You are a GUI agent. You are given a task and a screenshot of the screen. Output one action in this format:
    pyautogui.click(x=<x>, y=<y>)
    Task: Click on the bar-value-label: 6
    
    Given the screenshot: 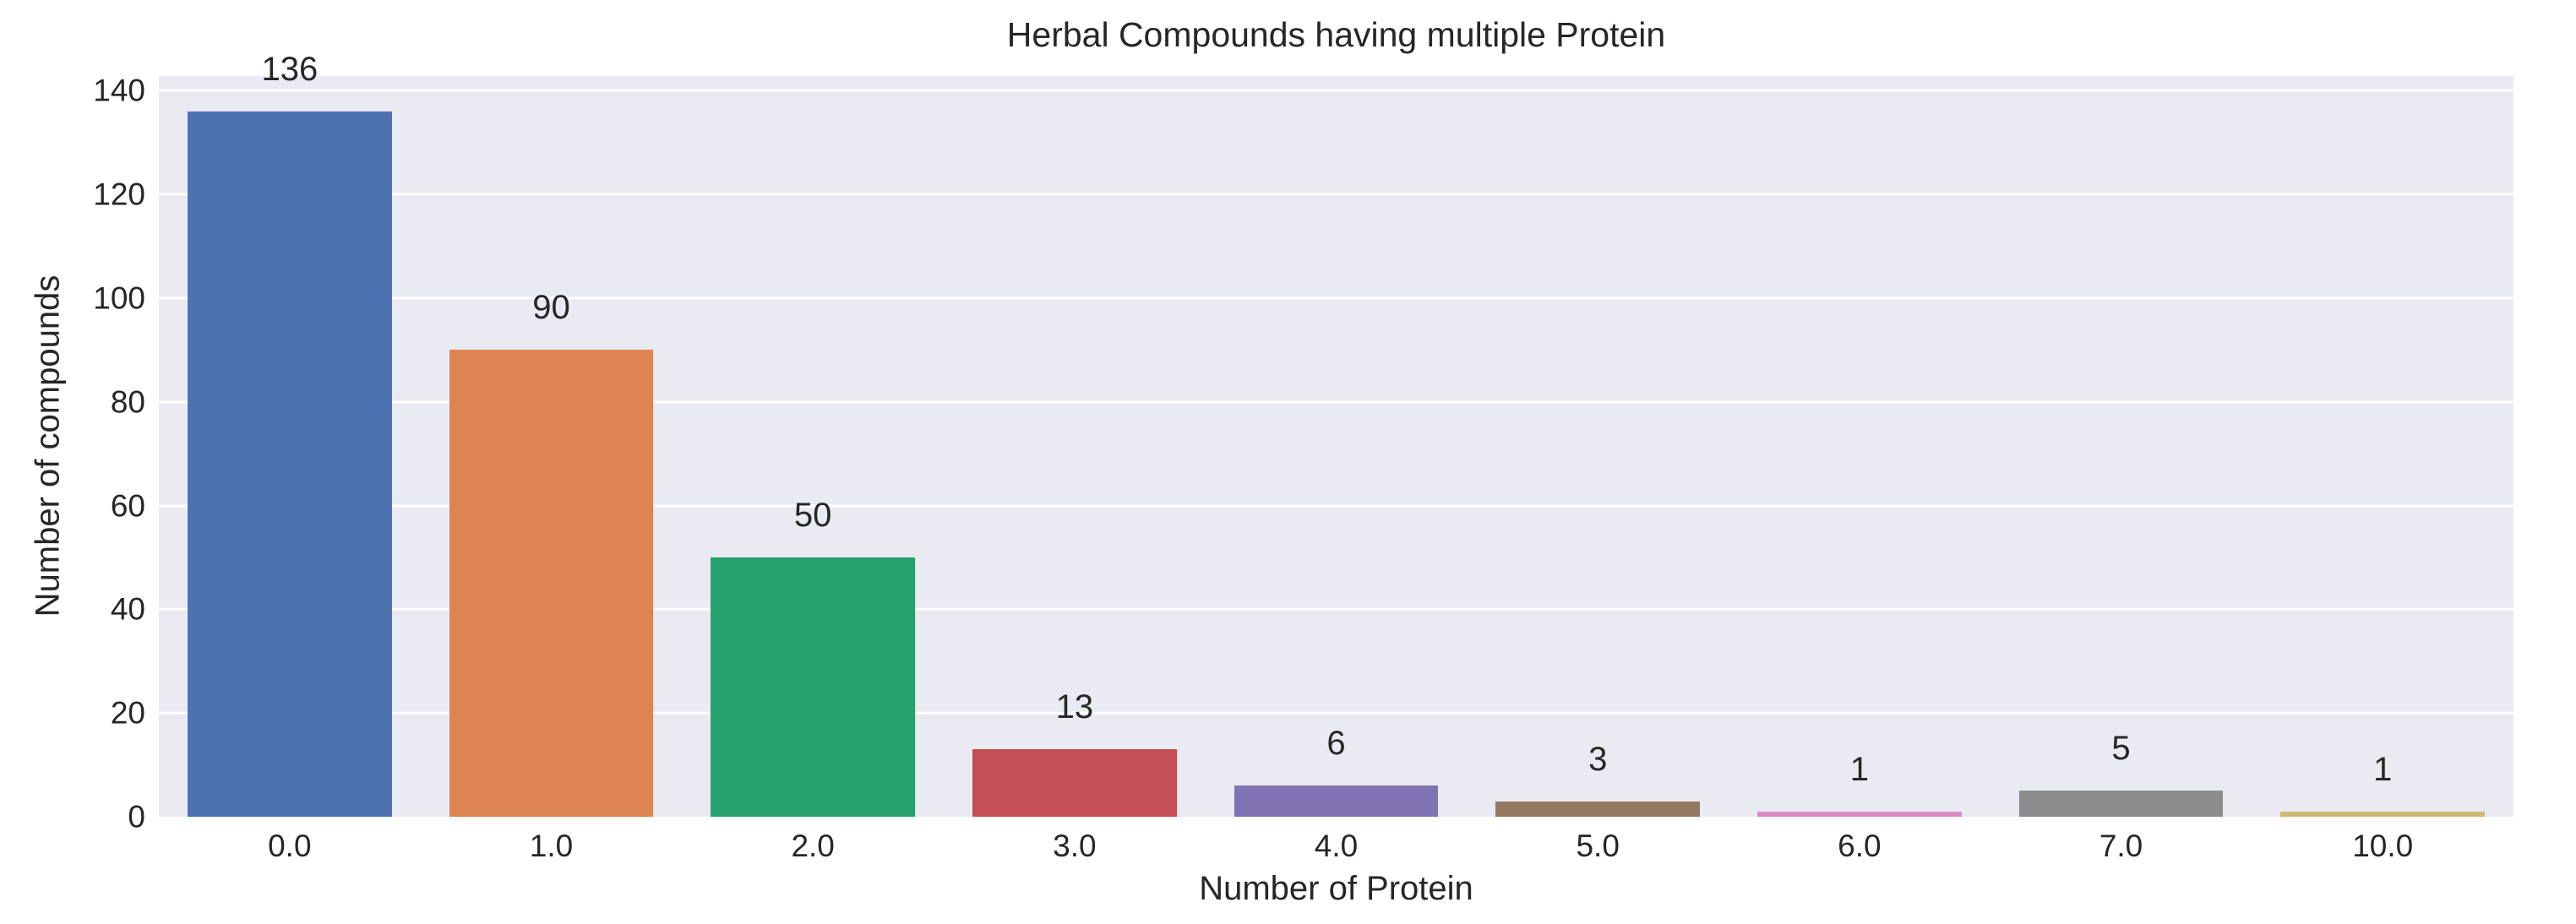 What is the action you would take?
    pyautogui.click(x=1336, y=744)
    